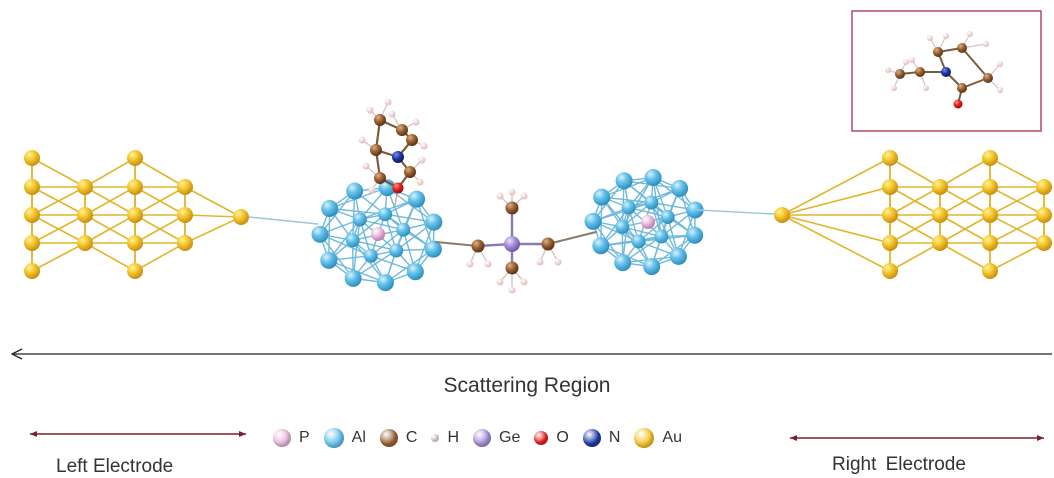 This screenshot has width=1054, height=478. Describe the element at coordinates (551, 438) in the screenshot. I see `legend-item-o: O` at that location.